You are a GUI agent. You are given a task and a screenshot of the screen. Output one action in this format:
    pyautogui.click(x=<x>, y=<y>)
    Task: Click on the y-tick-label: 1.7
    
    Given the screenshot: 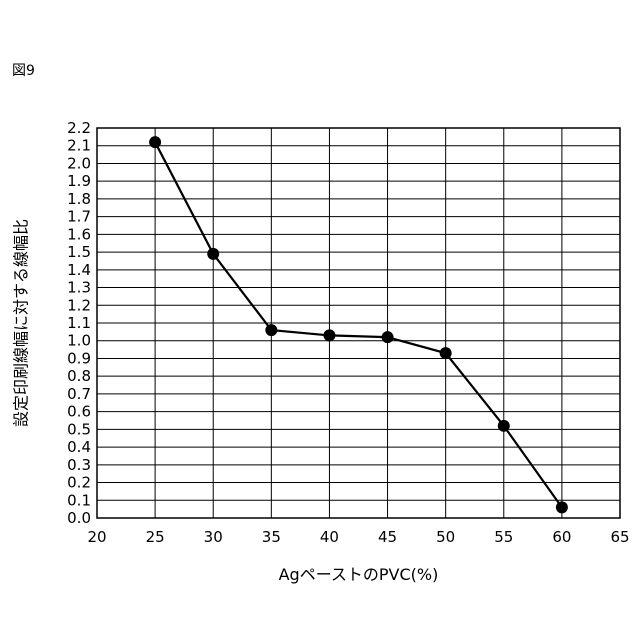 What is the action you would take?
    pyautogui.click(x=79, y=217)
    